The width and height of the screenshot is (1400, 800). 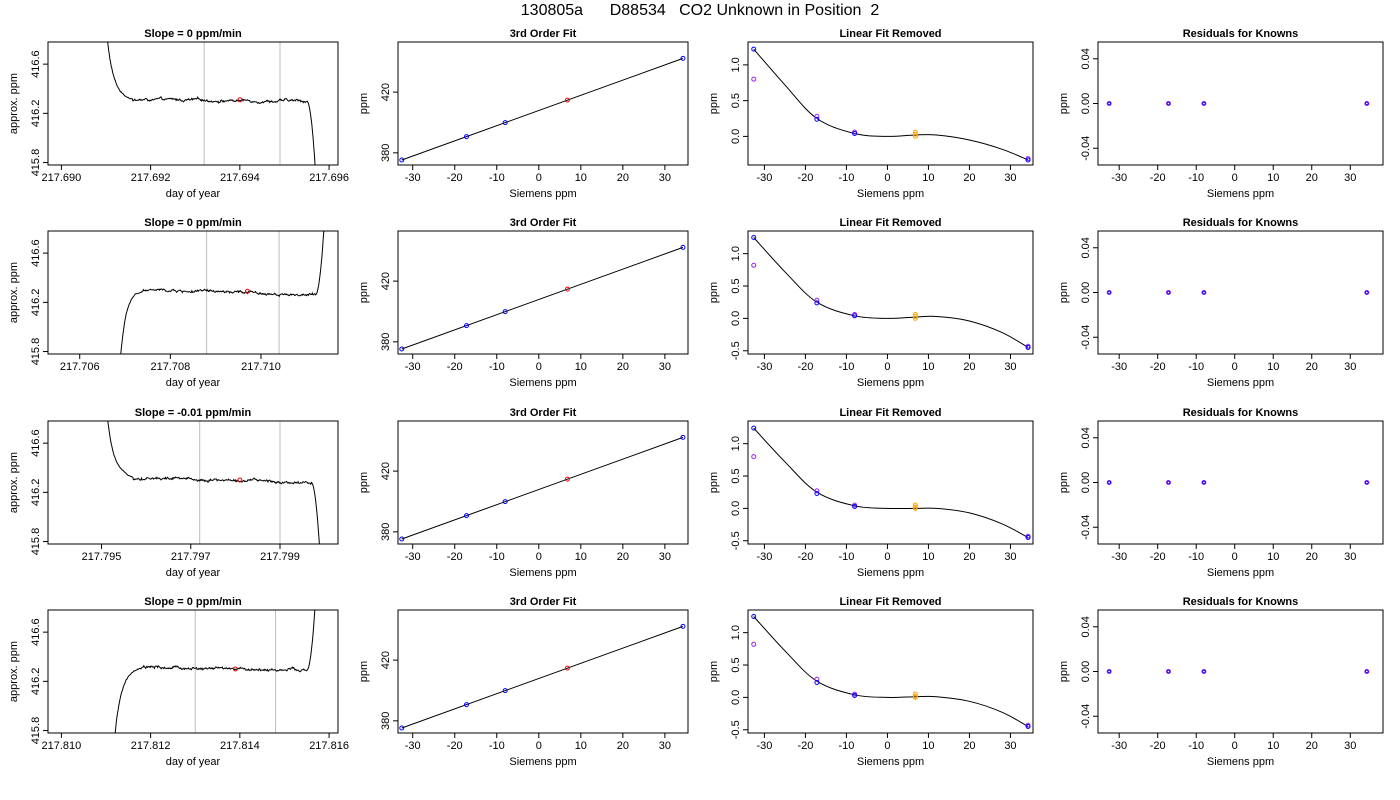 What do you see at coordinates (542, 109) in the screenshot?
I see `r1-fit-fit-line` at bounding box center [542, 109].